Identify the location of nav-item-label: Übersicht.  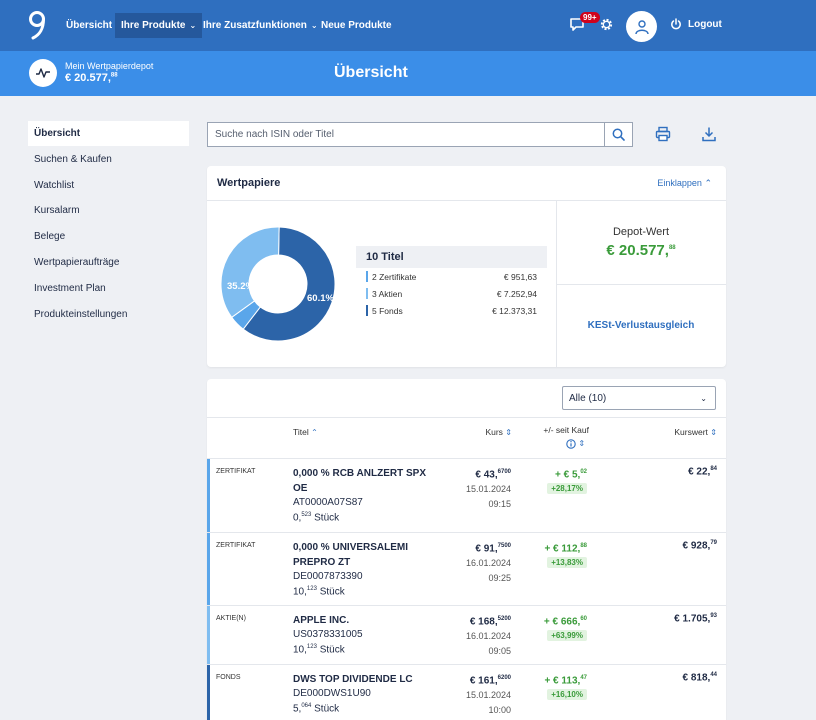
(89, 25).